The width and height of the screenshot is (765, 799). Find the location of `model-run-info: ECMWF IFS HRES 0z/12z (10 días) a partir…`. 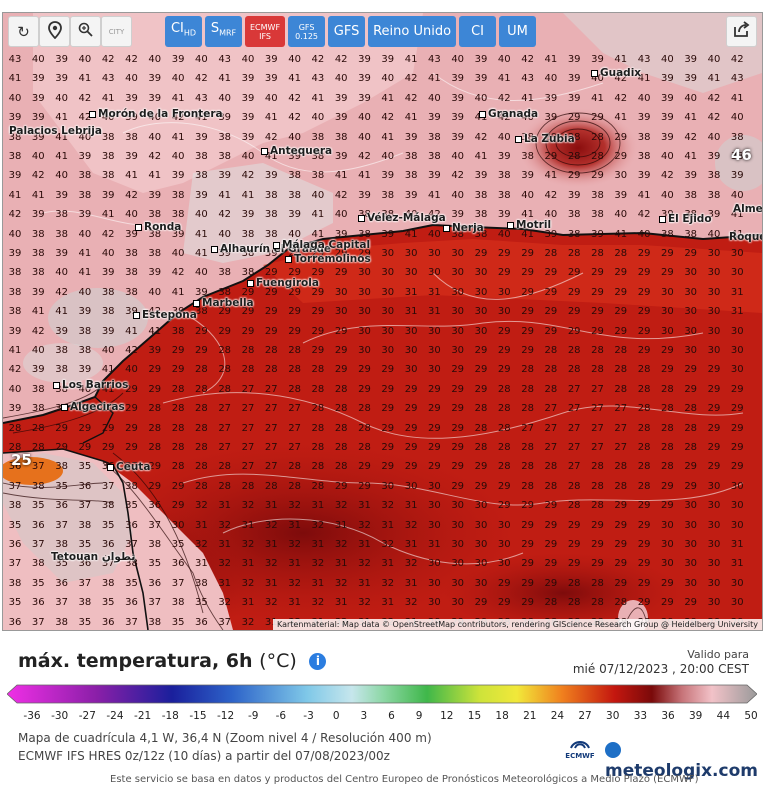

model-run-info: ECMWF IFS HRES 0z/12z (10 días) a partir… is located at coordinates (204, 756).